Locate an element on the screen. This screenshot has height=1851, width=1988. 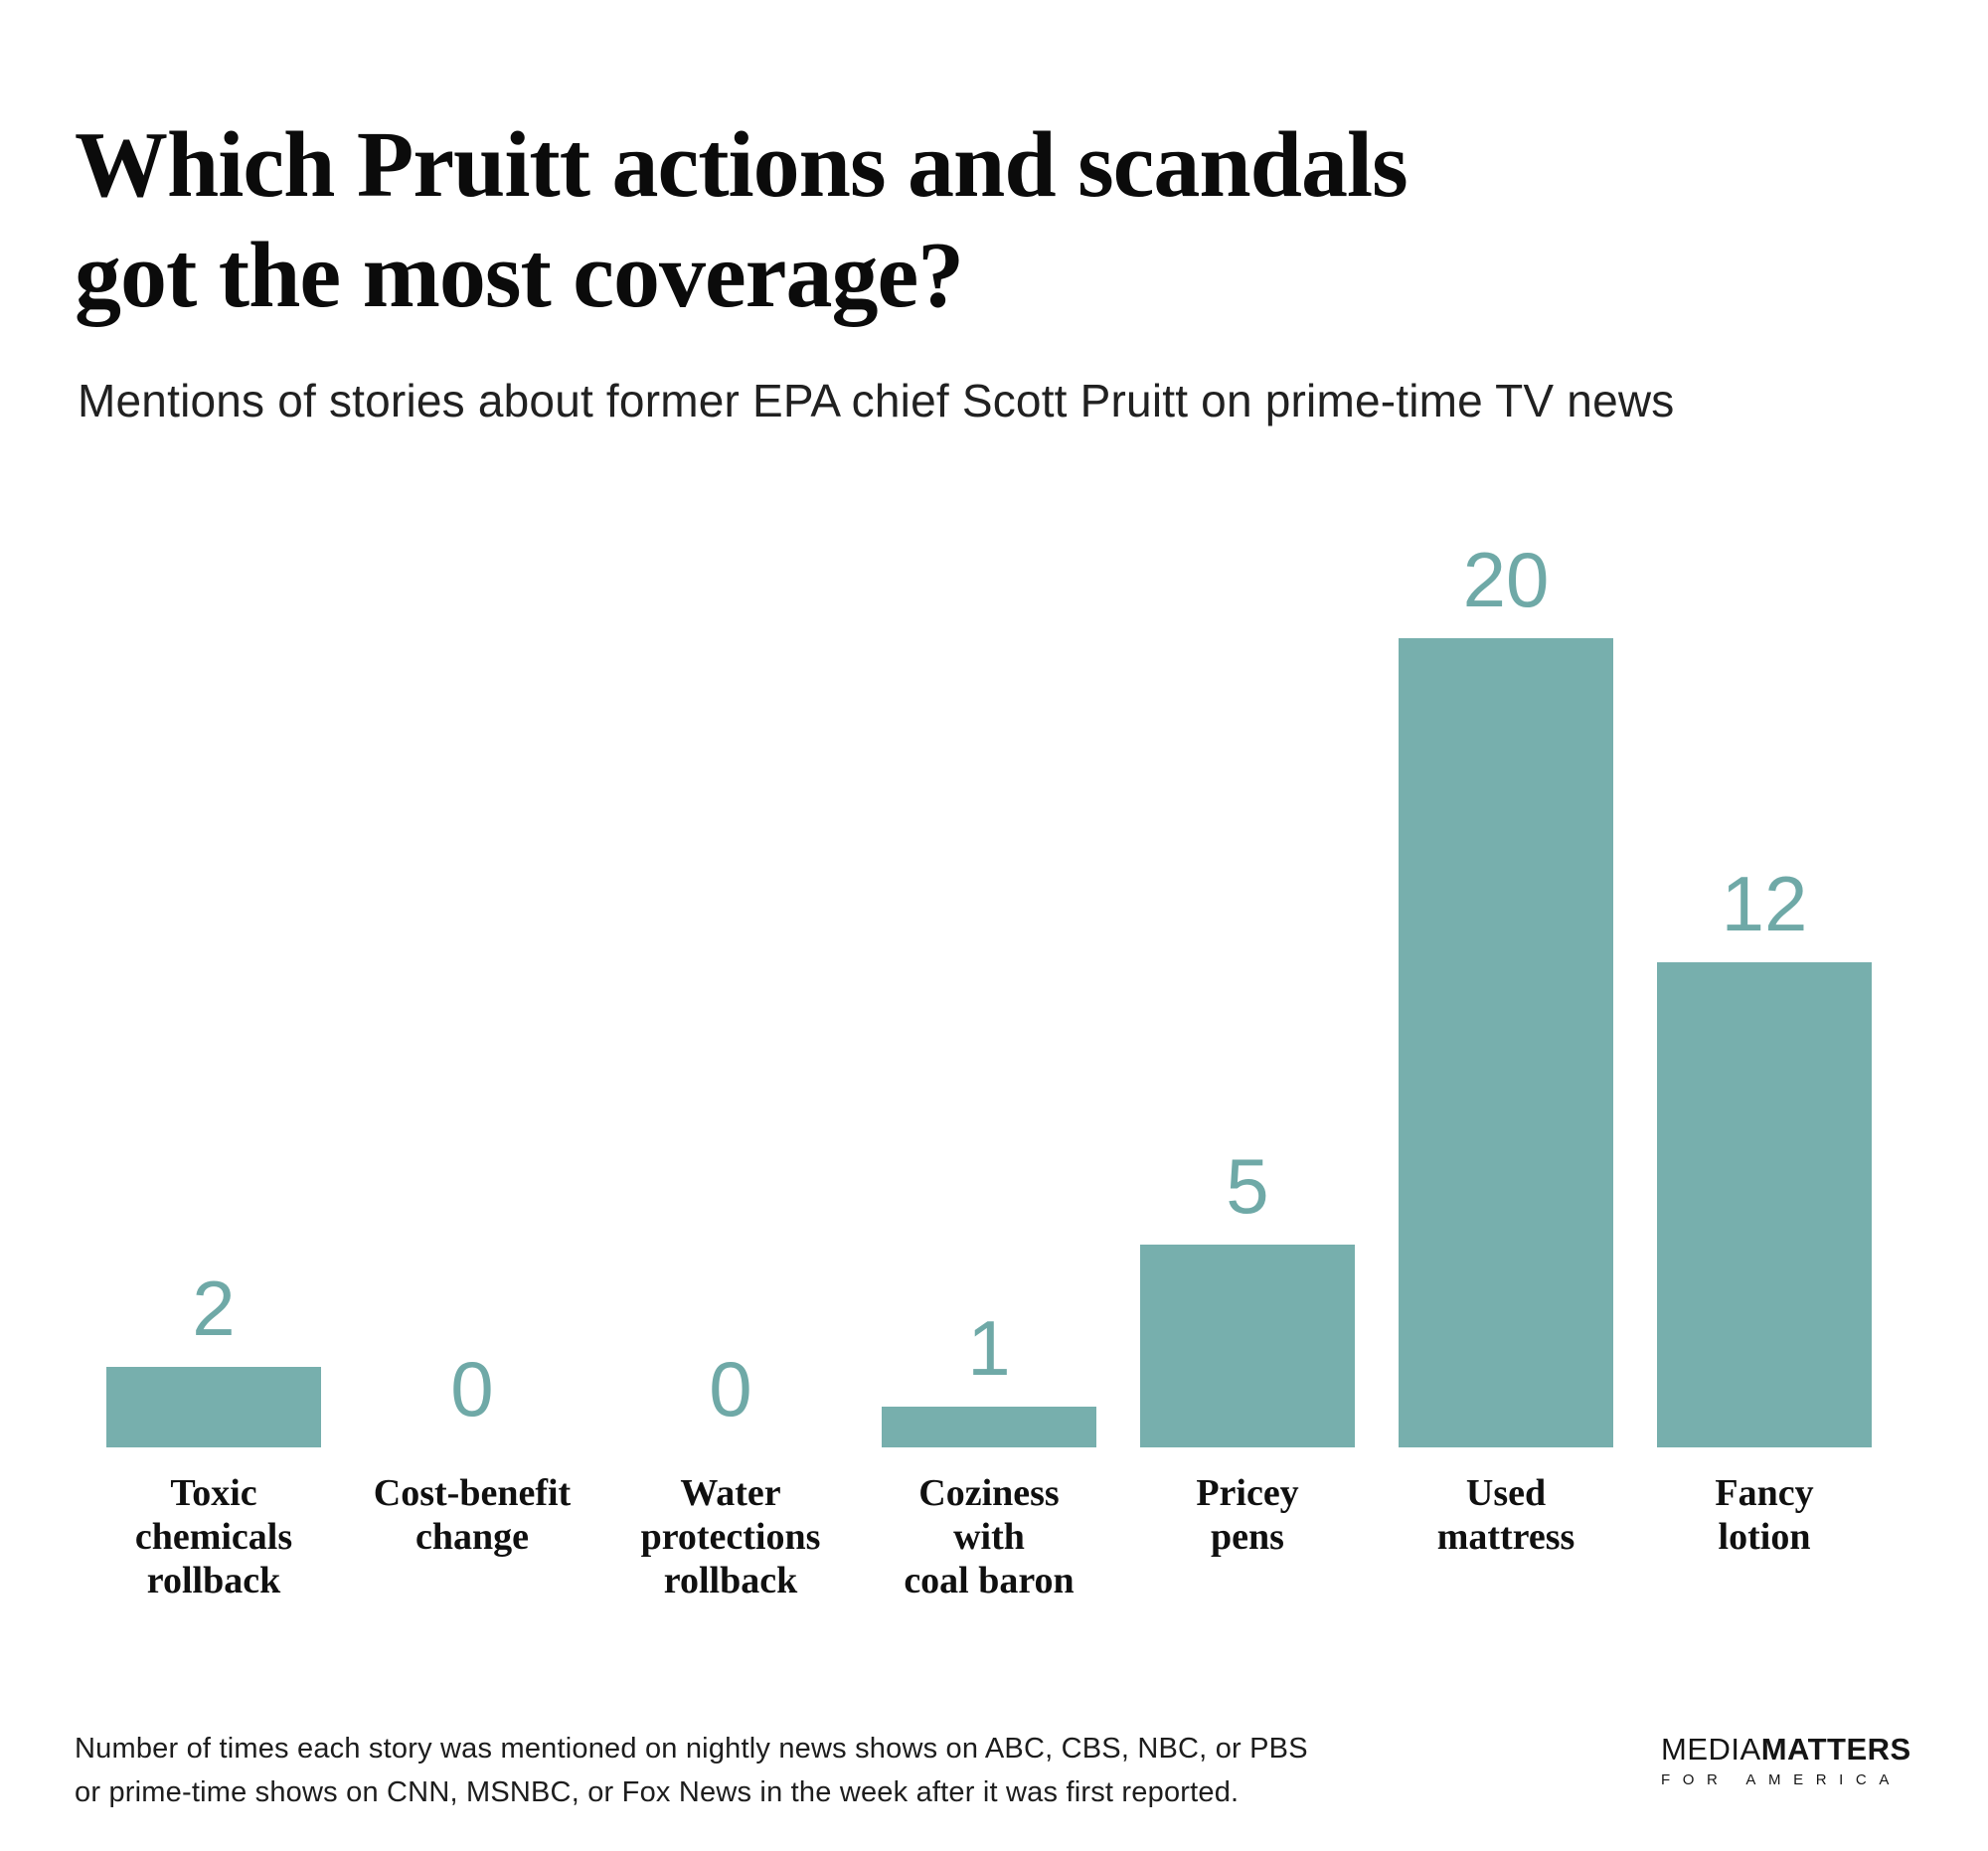
category-label-line: Water is located at coordinates (730, 1493).